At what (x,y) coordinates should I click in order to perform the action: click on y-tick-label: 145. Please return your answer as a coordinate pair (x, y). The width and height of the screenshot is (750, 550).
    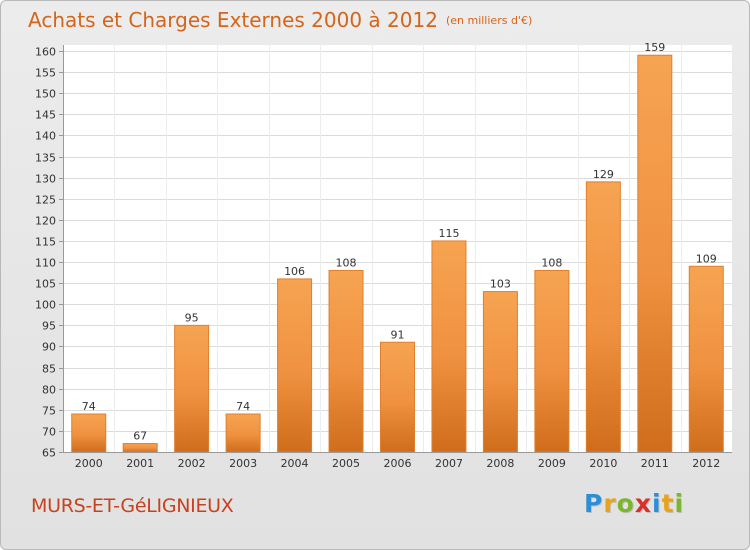
    Looking at the image, I should click on (45, 115).